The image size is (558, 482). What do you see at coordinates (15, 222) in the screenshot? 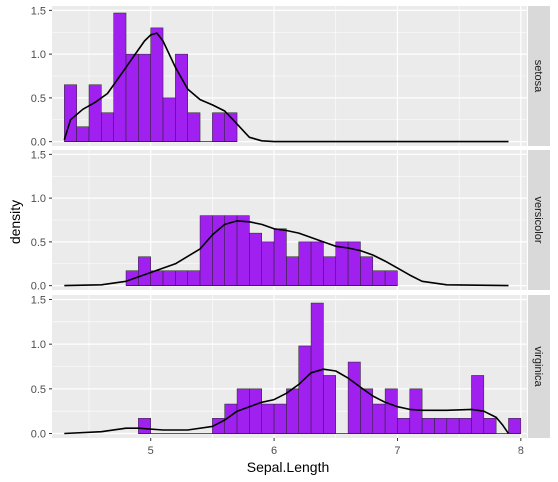
I see `y-axis-title: density` at bounding box center [15, 222].